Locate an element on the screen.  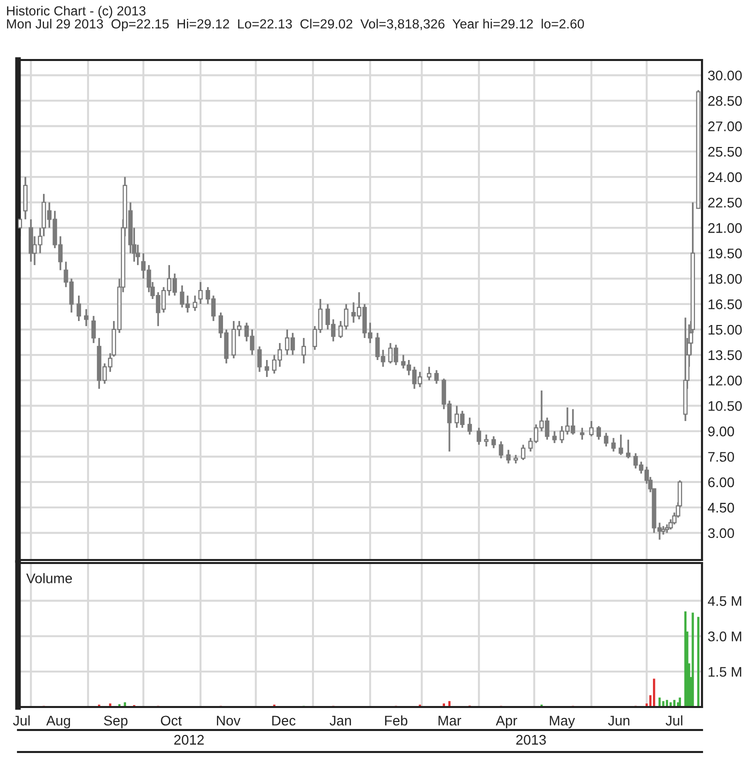
y-tick-label: 4.50 is located at coordinates (721, 507).